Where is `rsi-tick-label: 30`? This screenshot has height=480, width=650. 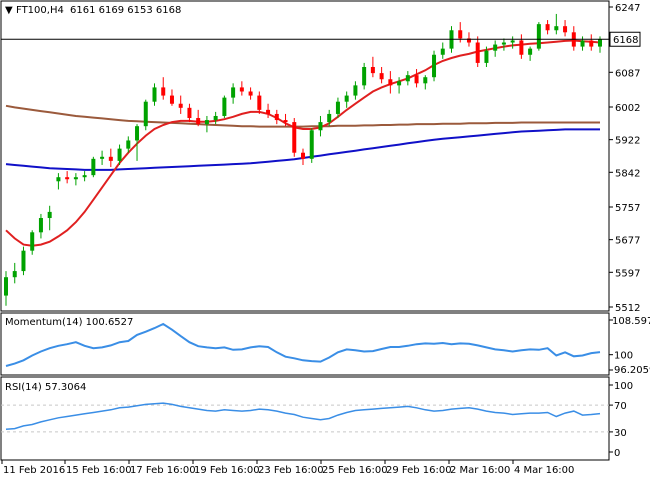
rsi-tick-label: 30 is located at coordinates (620, 433).